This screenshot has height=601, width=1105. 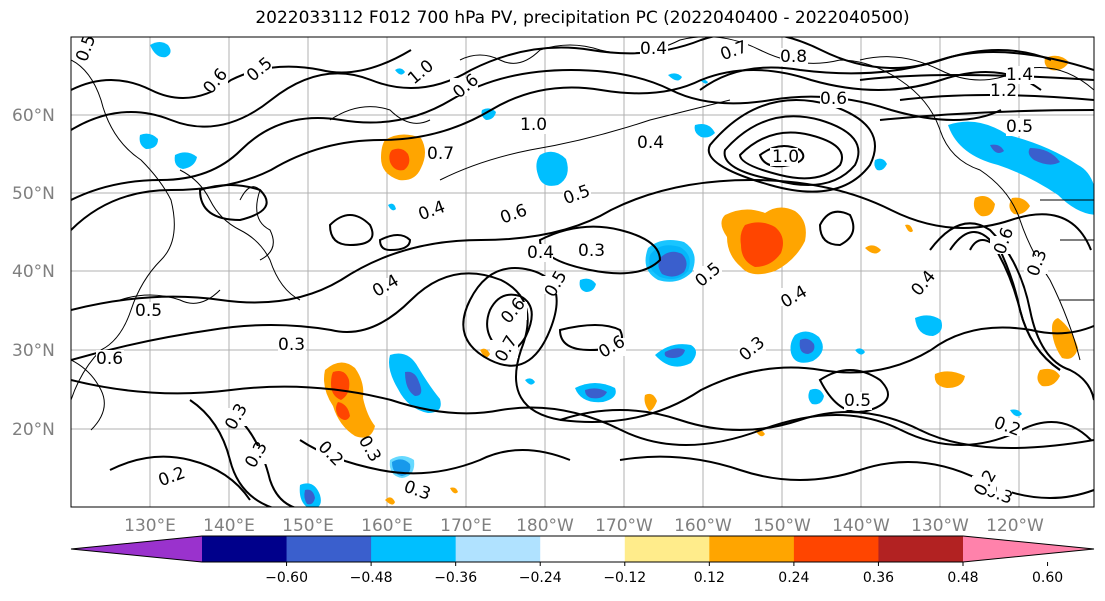 What do you see at coordinates (782, 526) in the screenshot?
I see `lon-label: 150°W` at bounding box center [782, 526].